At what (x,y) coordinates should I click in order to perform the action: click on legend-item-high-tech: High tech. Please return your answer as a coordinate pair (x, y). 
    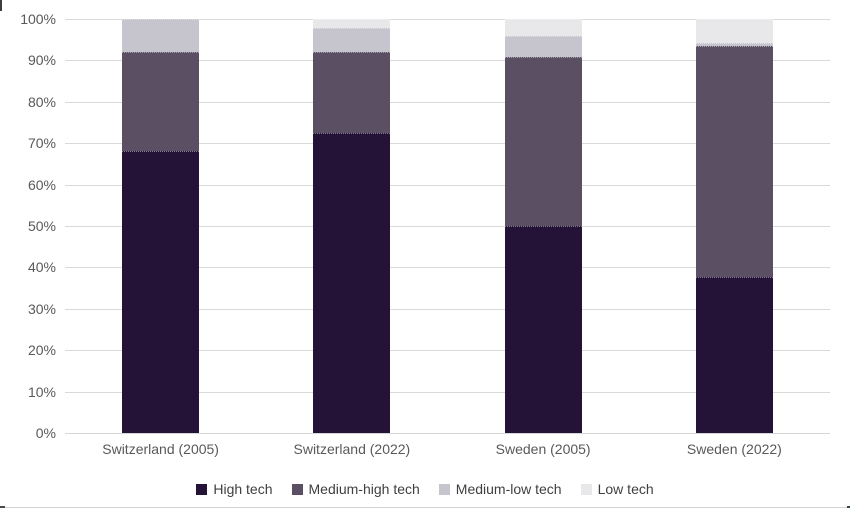
    Looking at the image, I should click on (234, 489).